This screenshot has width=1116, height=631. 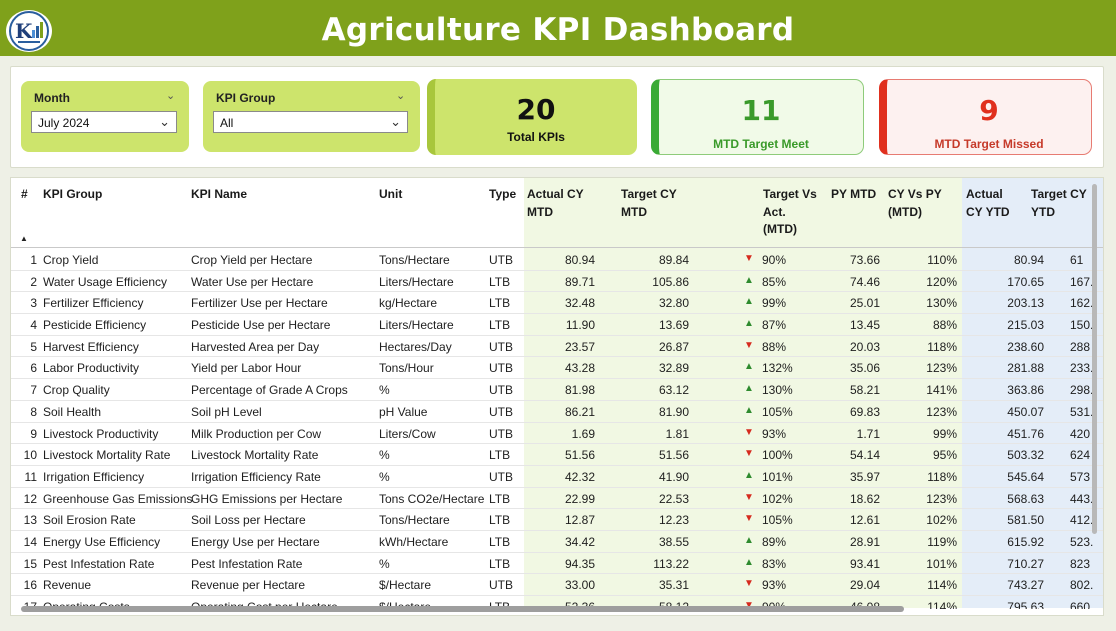 What do you see at coordinates (673, 303) in the screenshot?
I see `target-cy-mtd-cell: 32.80` at bounding box center [673, 303].